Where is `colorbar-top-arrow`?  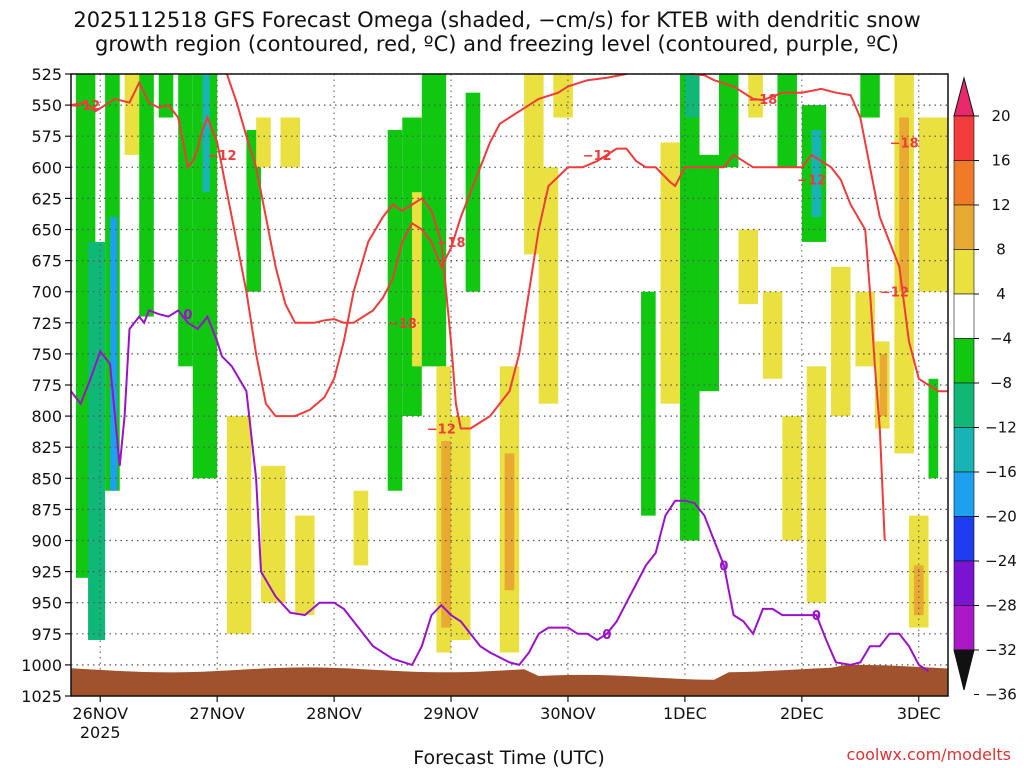 colorbar-top-arrow is located at coordinates (964, 96).